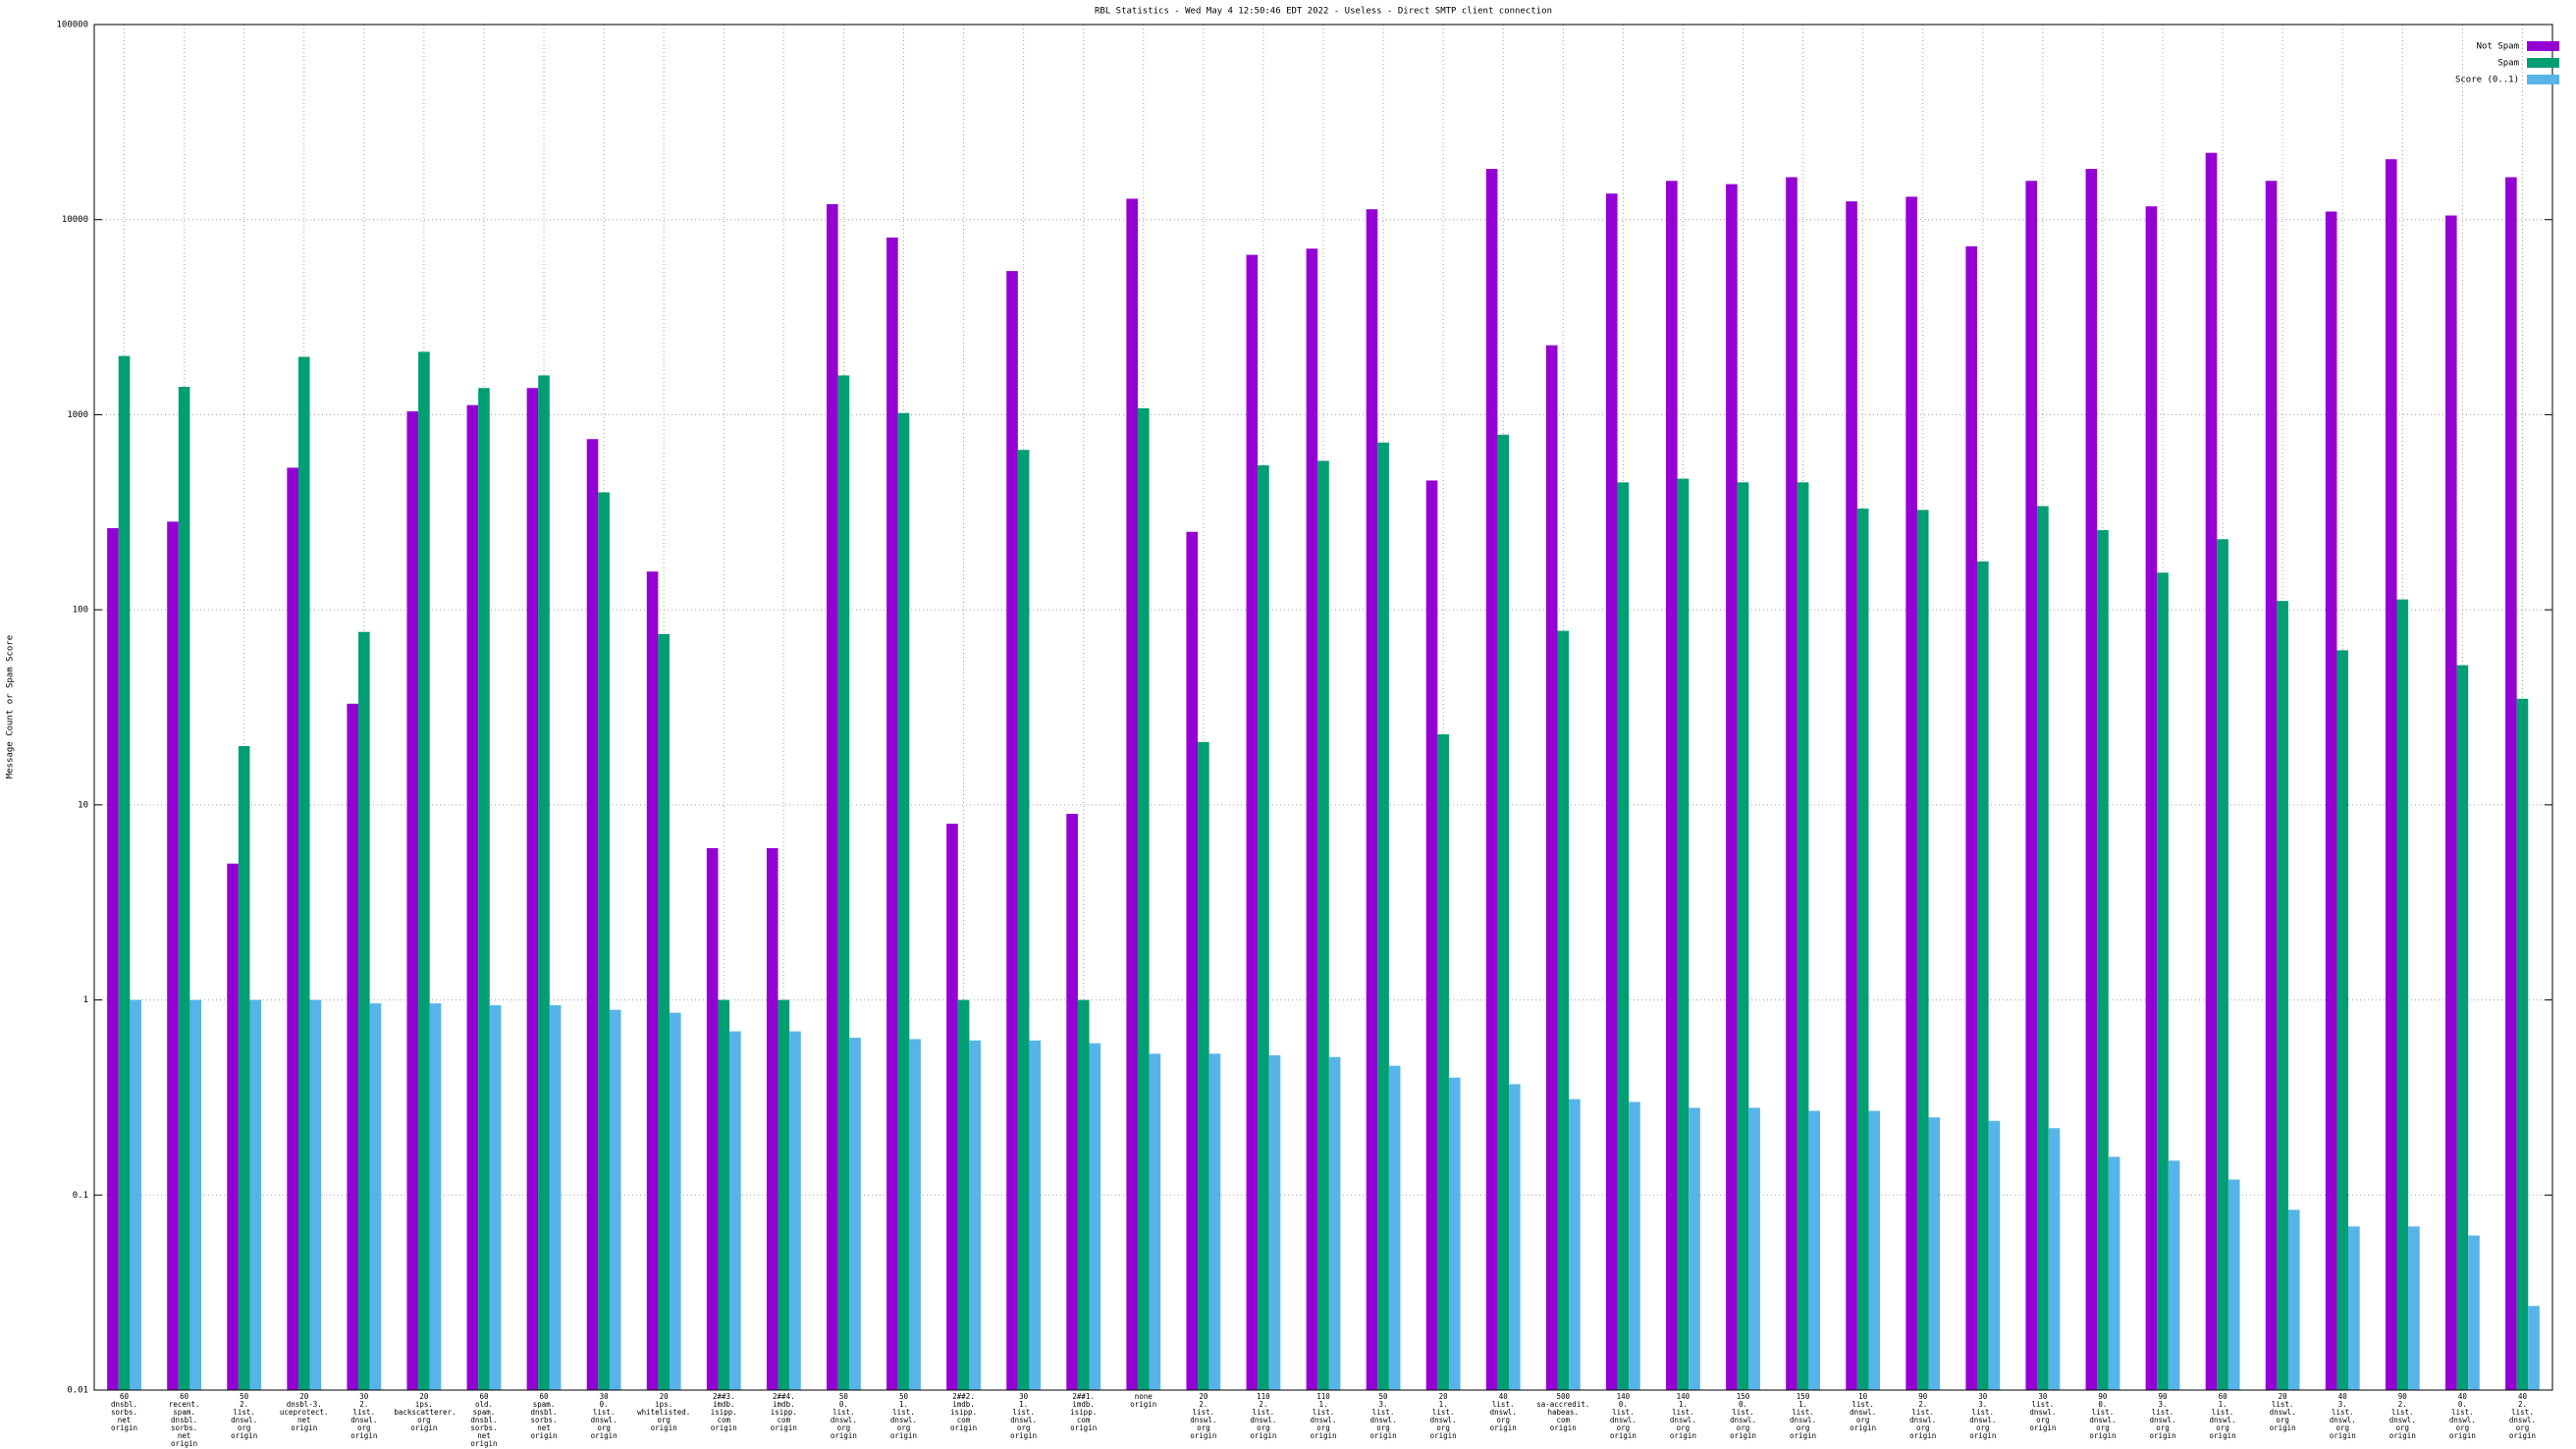 This screenshot has height=1449, width=2576. Describe the element at coordinates (77, 1391) in the screenshot. I see `y-tick-label: 0.01` at that location.